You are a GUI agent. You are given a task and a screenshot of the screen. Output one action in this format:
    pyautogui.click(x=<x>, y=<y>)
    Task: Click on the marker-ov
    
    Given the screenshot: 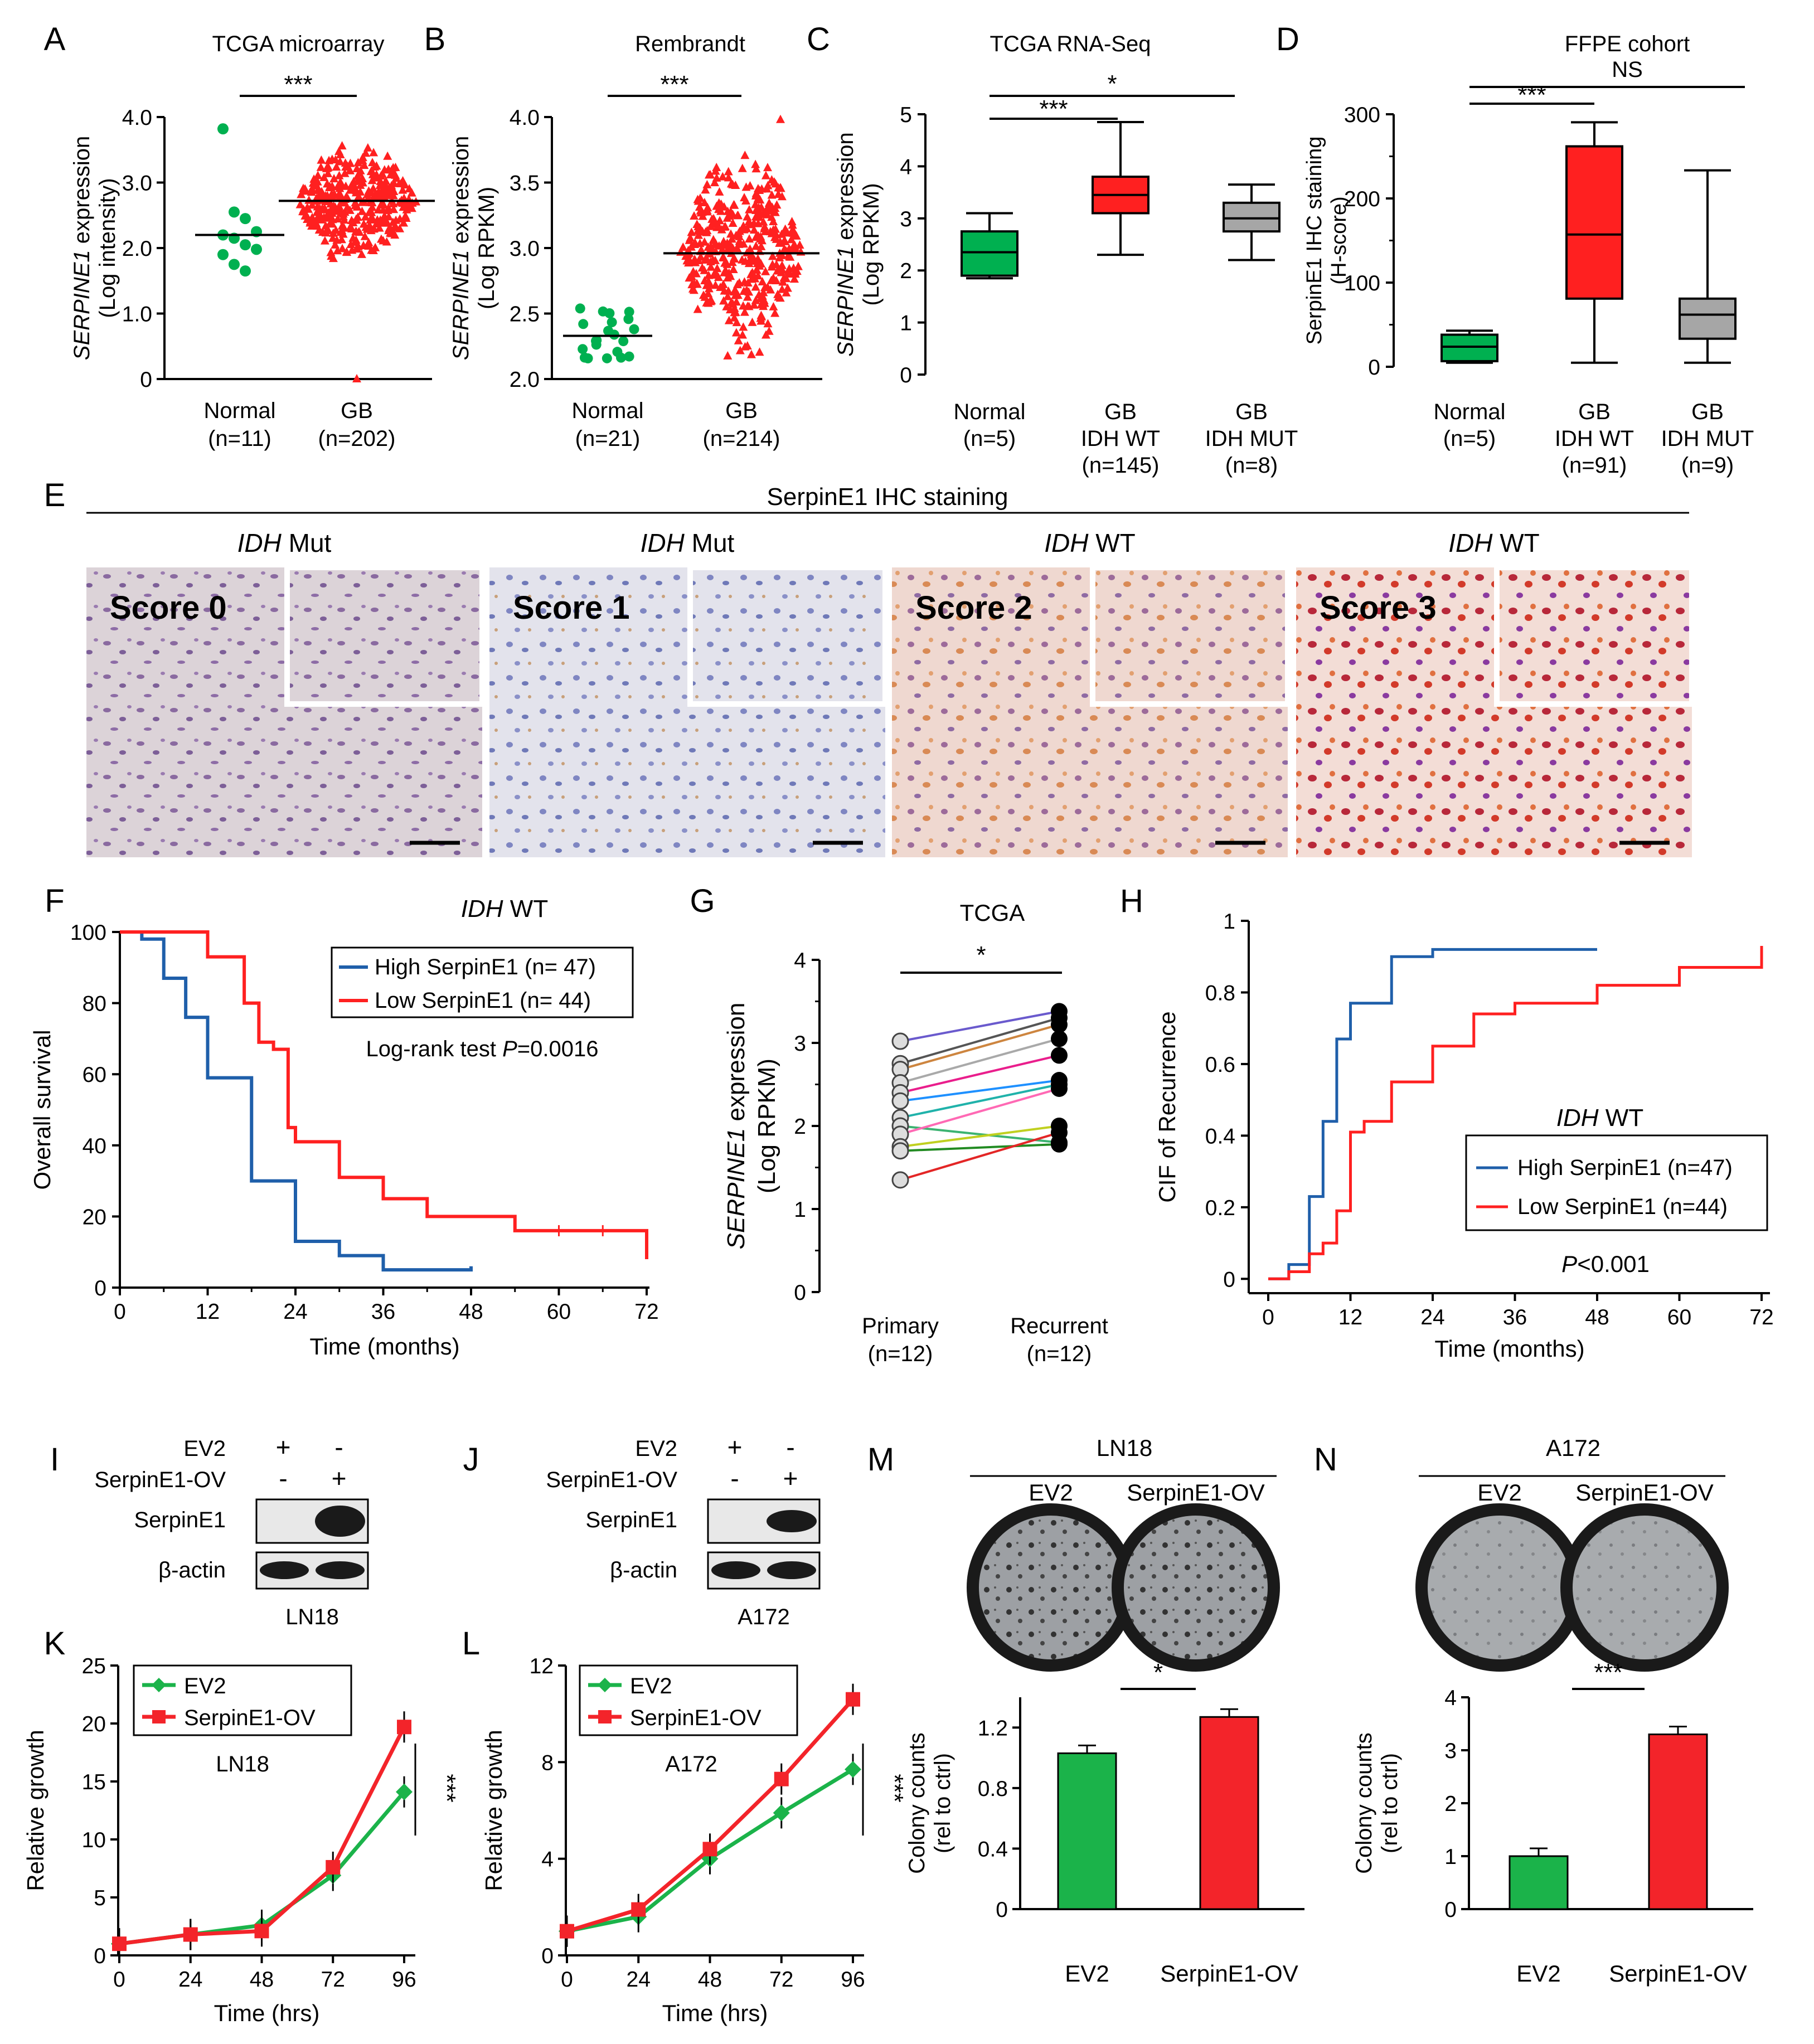 What is the action you would take?
    pyautogui.click(x=190, y=1934)
    